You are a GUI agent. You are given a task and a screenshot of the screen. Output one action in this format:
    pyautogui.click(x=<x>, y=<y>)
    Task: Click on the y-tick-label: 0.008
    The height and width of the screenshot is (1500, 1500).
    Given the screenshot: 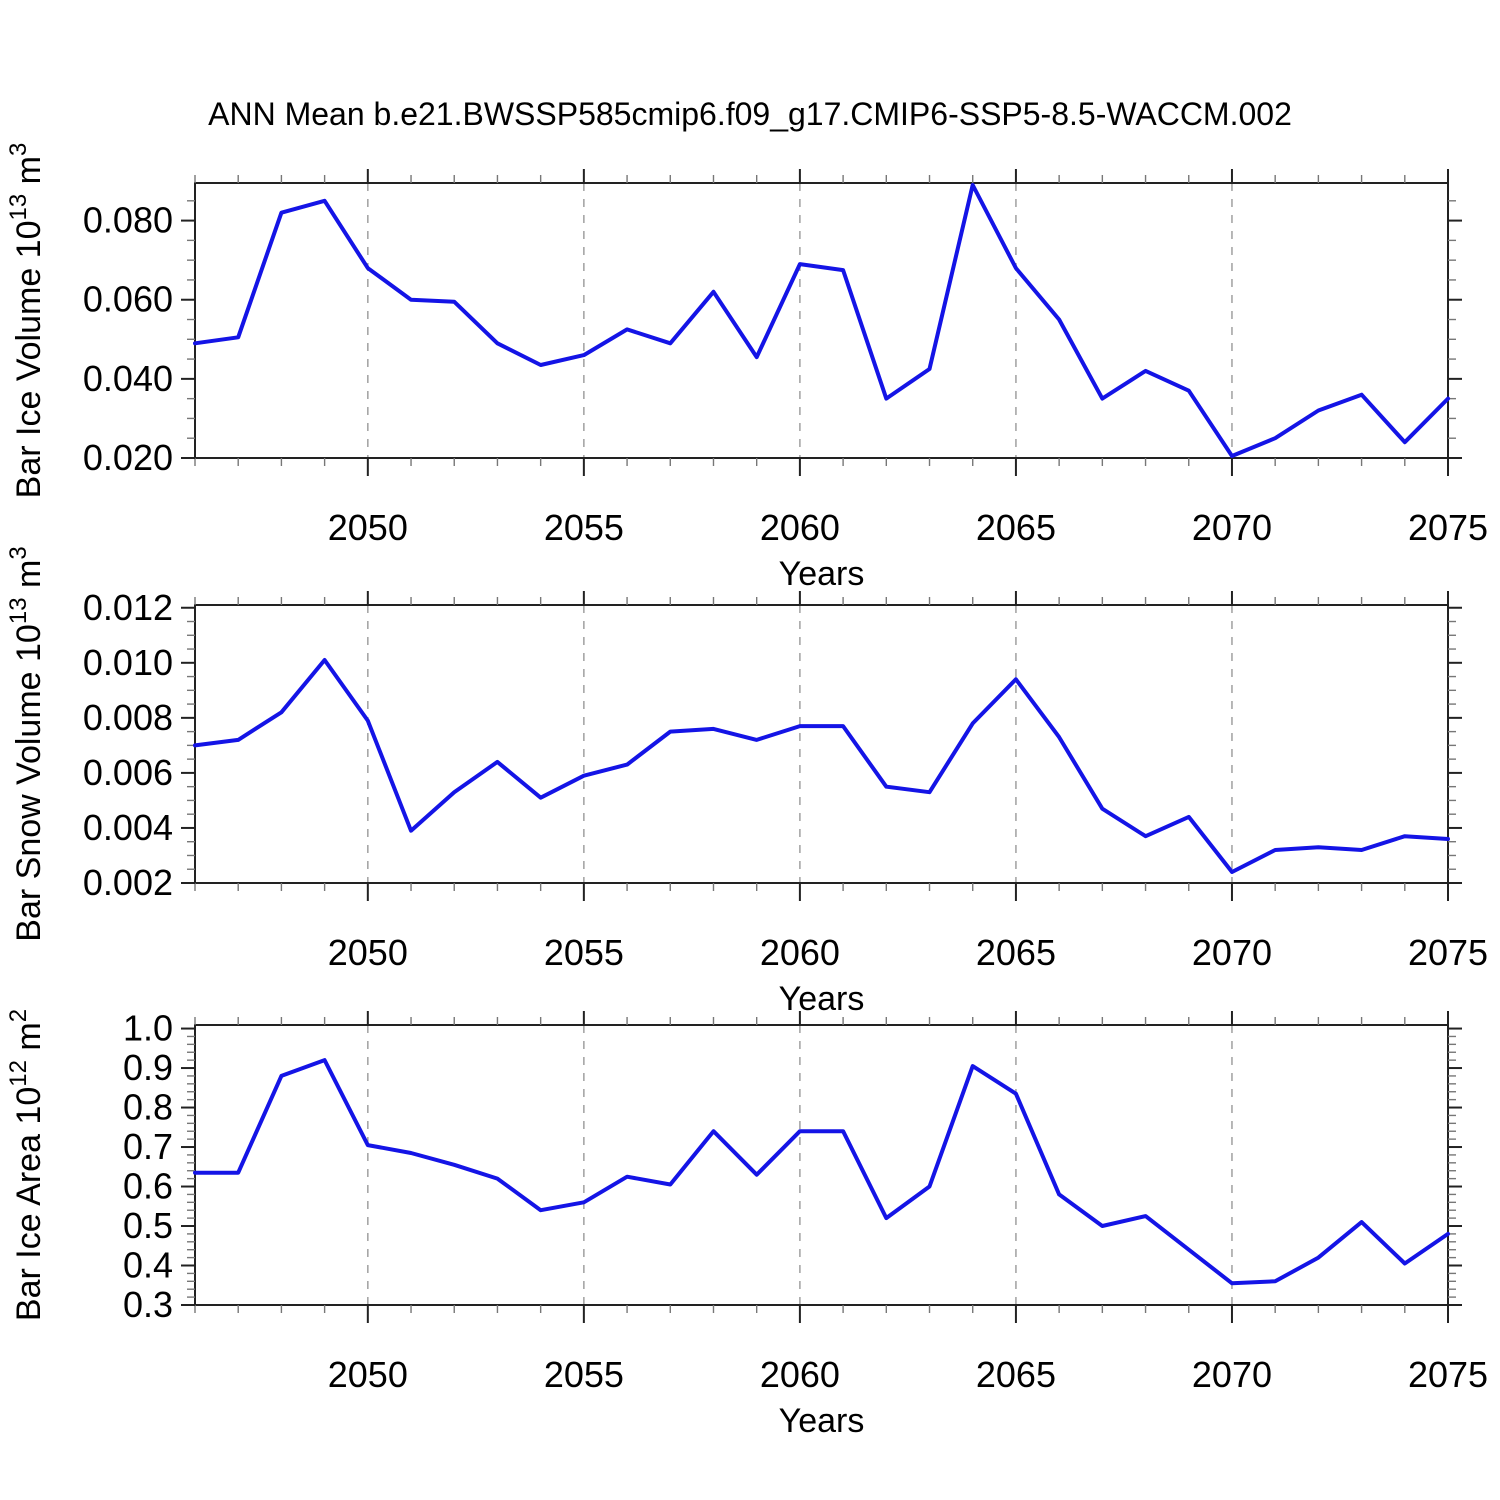 What is the action you would take?
    pyautogui.click(x=128, y=717)
    